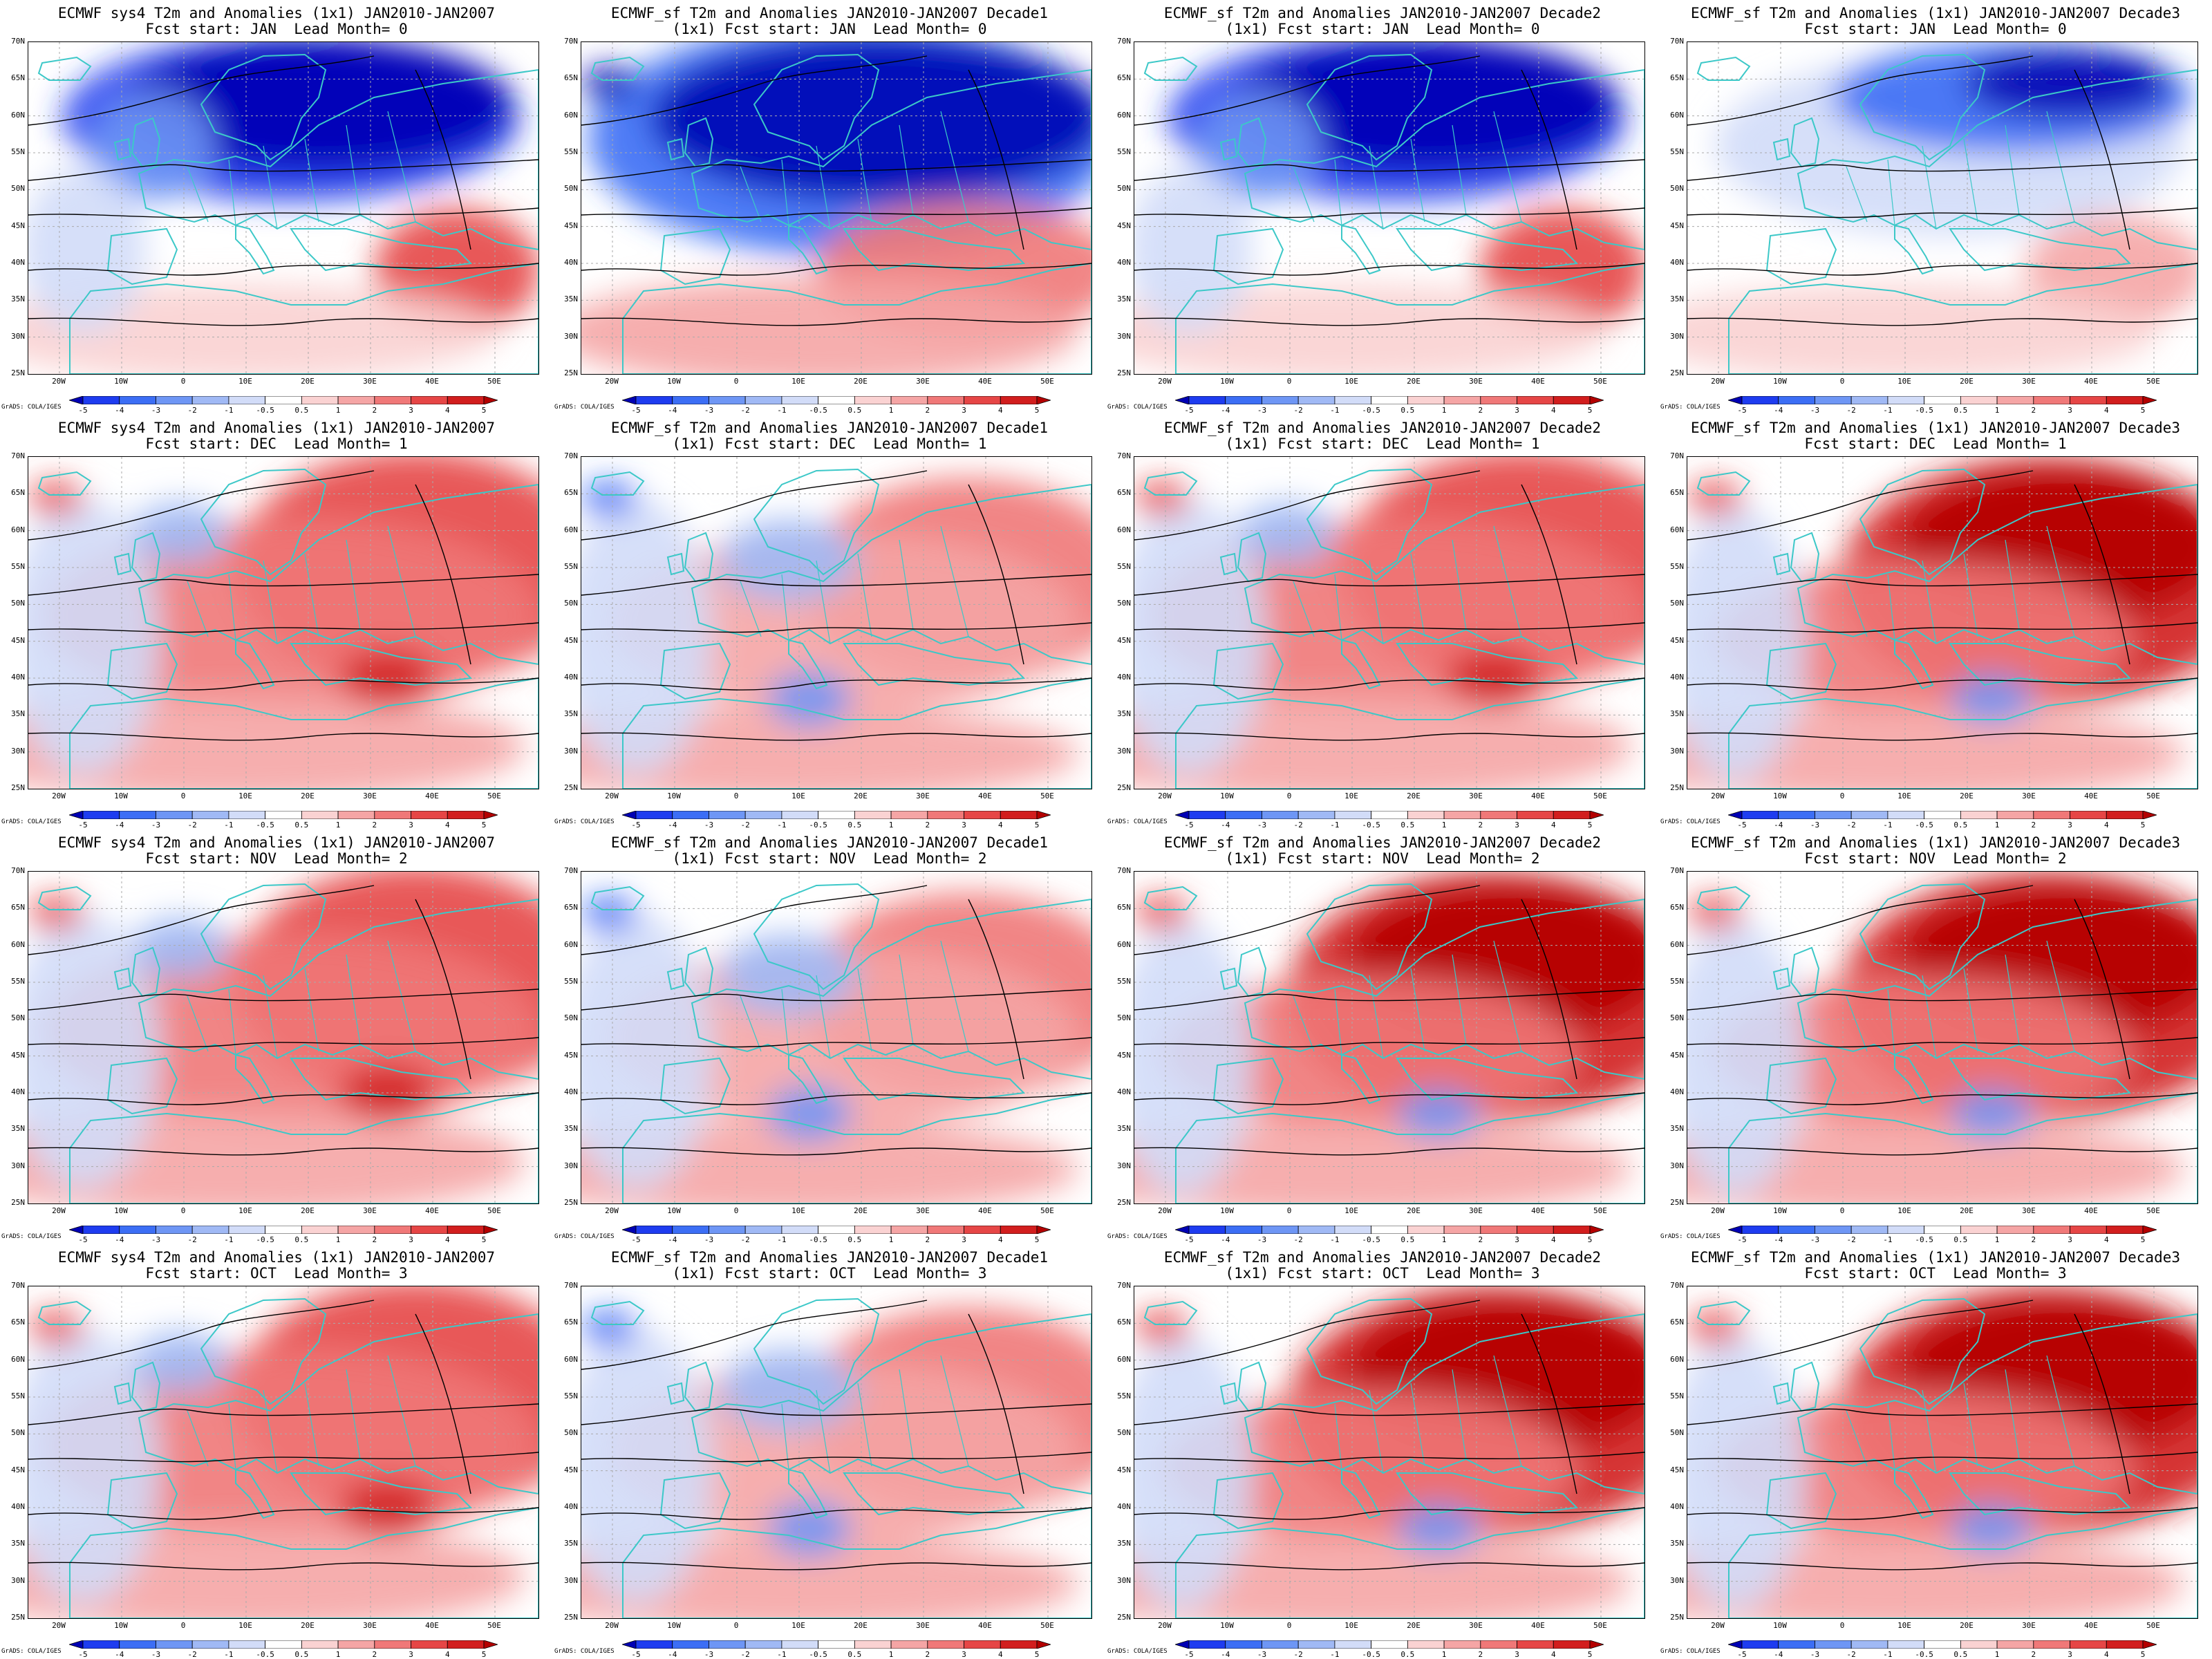  What do you see at coordinates (1997, 1239) in the screenshot?
I see `colorbar-label: 1` at bounding box center [1997, 1239].